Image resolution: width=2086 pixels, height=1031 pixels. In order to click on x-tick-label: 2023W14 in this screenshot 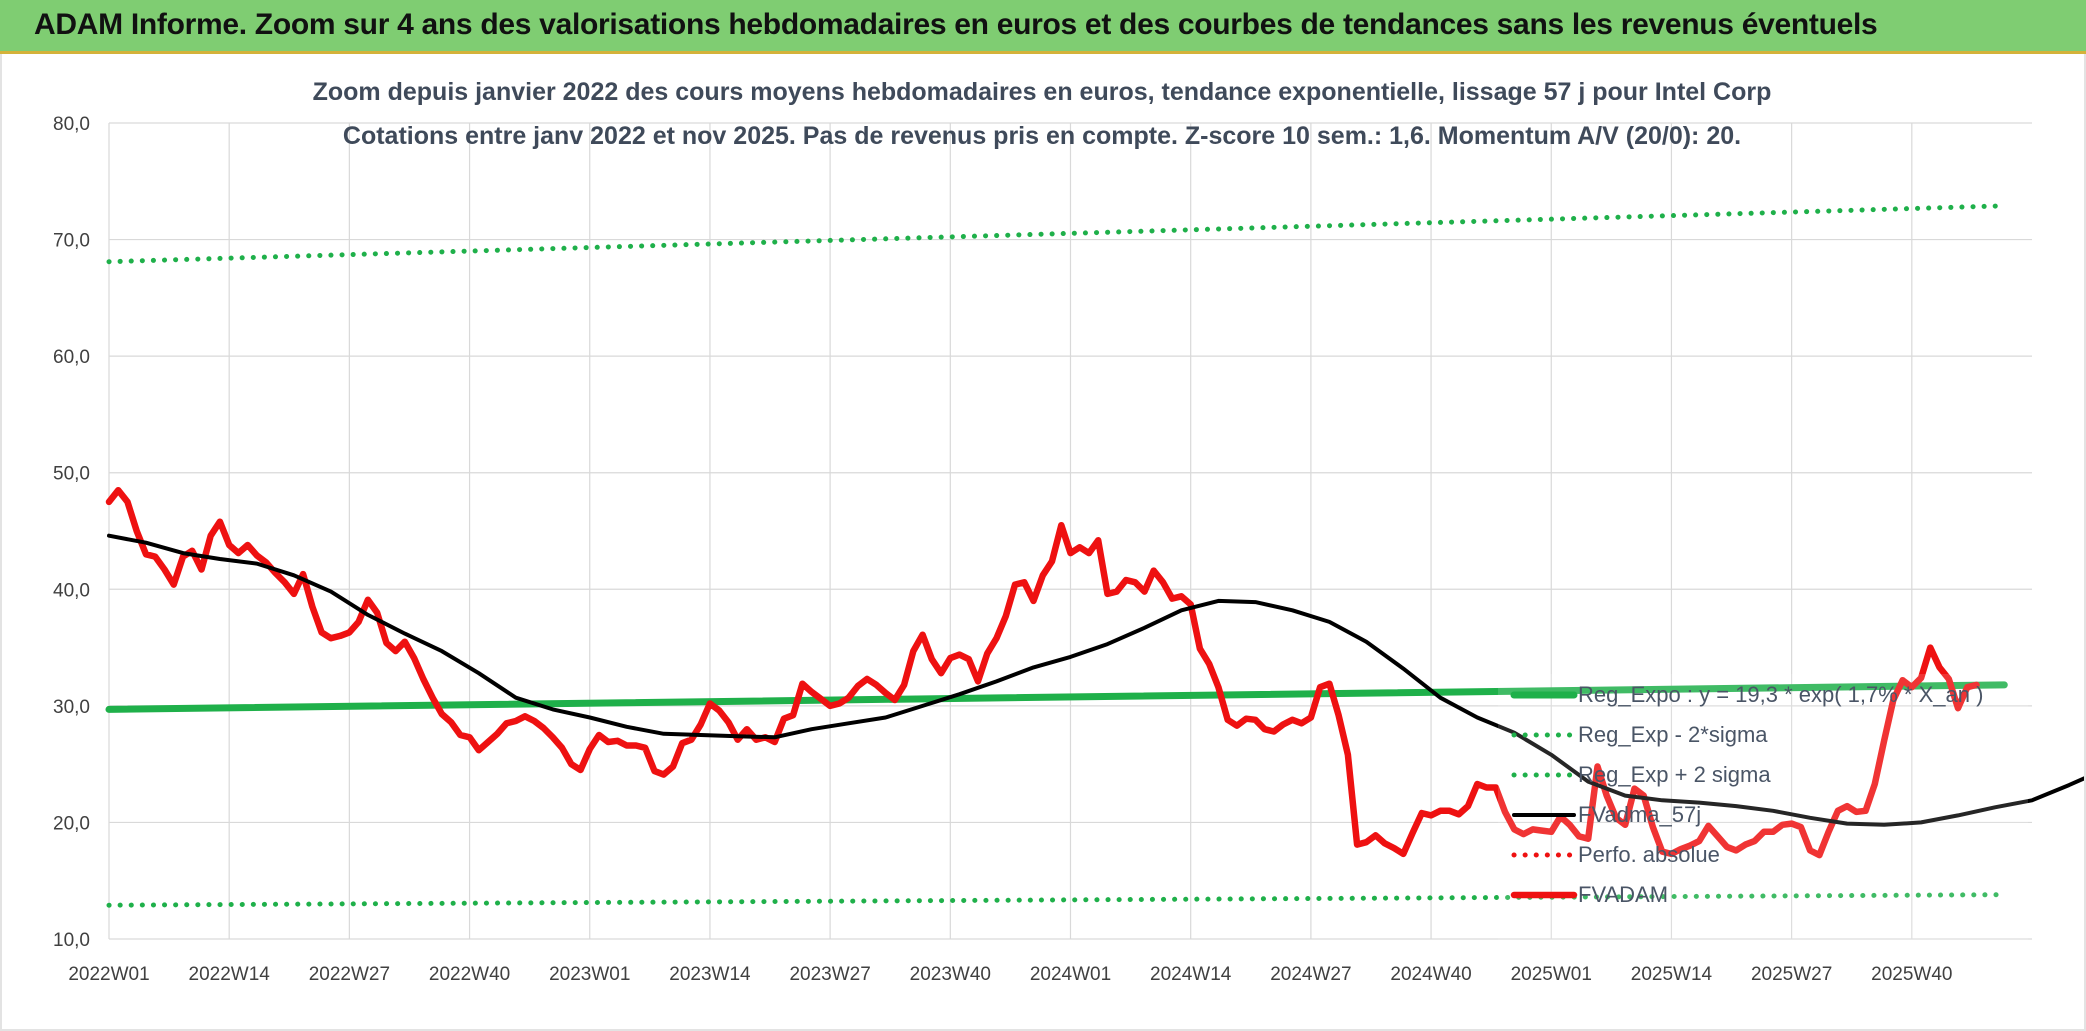, I will do `click(710, 974)`.